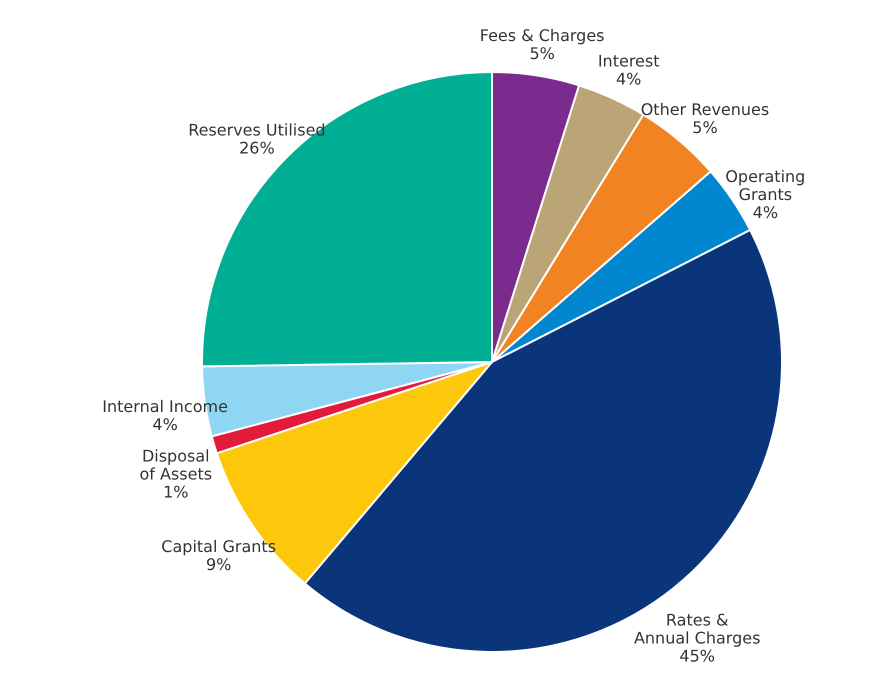 The width and height of the screenshot is (873, 678). What do you see at coordinates (175, 465) in the screenshot?
I see `slice-label: Disposal of Assets` at bounding box center [175, 465].